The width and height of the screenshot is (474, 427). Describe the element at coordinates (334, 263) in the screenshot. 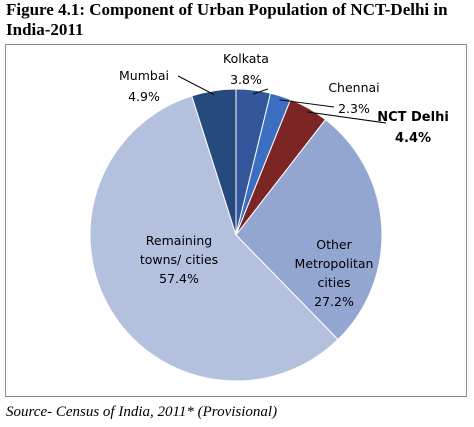

I see `slice-label-other-metro-line2: Metropolitan` at that location.